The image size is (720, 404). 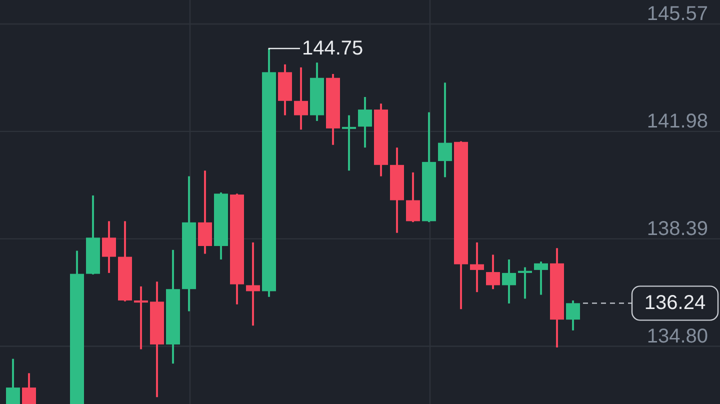 What do you see at coordinates (333, 49) in the screenshot?
I see `annotation: 144.75` at bounding box center [333, 49].